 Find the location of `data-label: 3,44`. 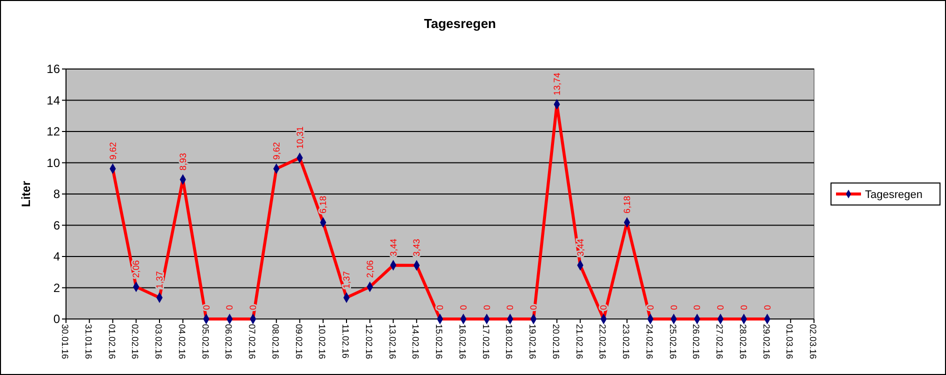

data-label: 3,44 is located at coordinates (393, 247).